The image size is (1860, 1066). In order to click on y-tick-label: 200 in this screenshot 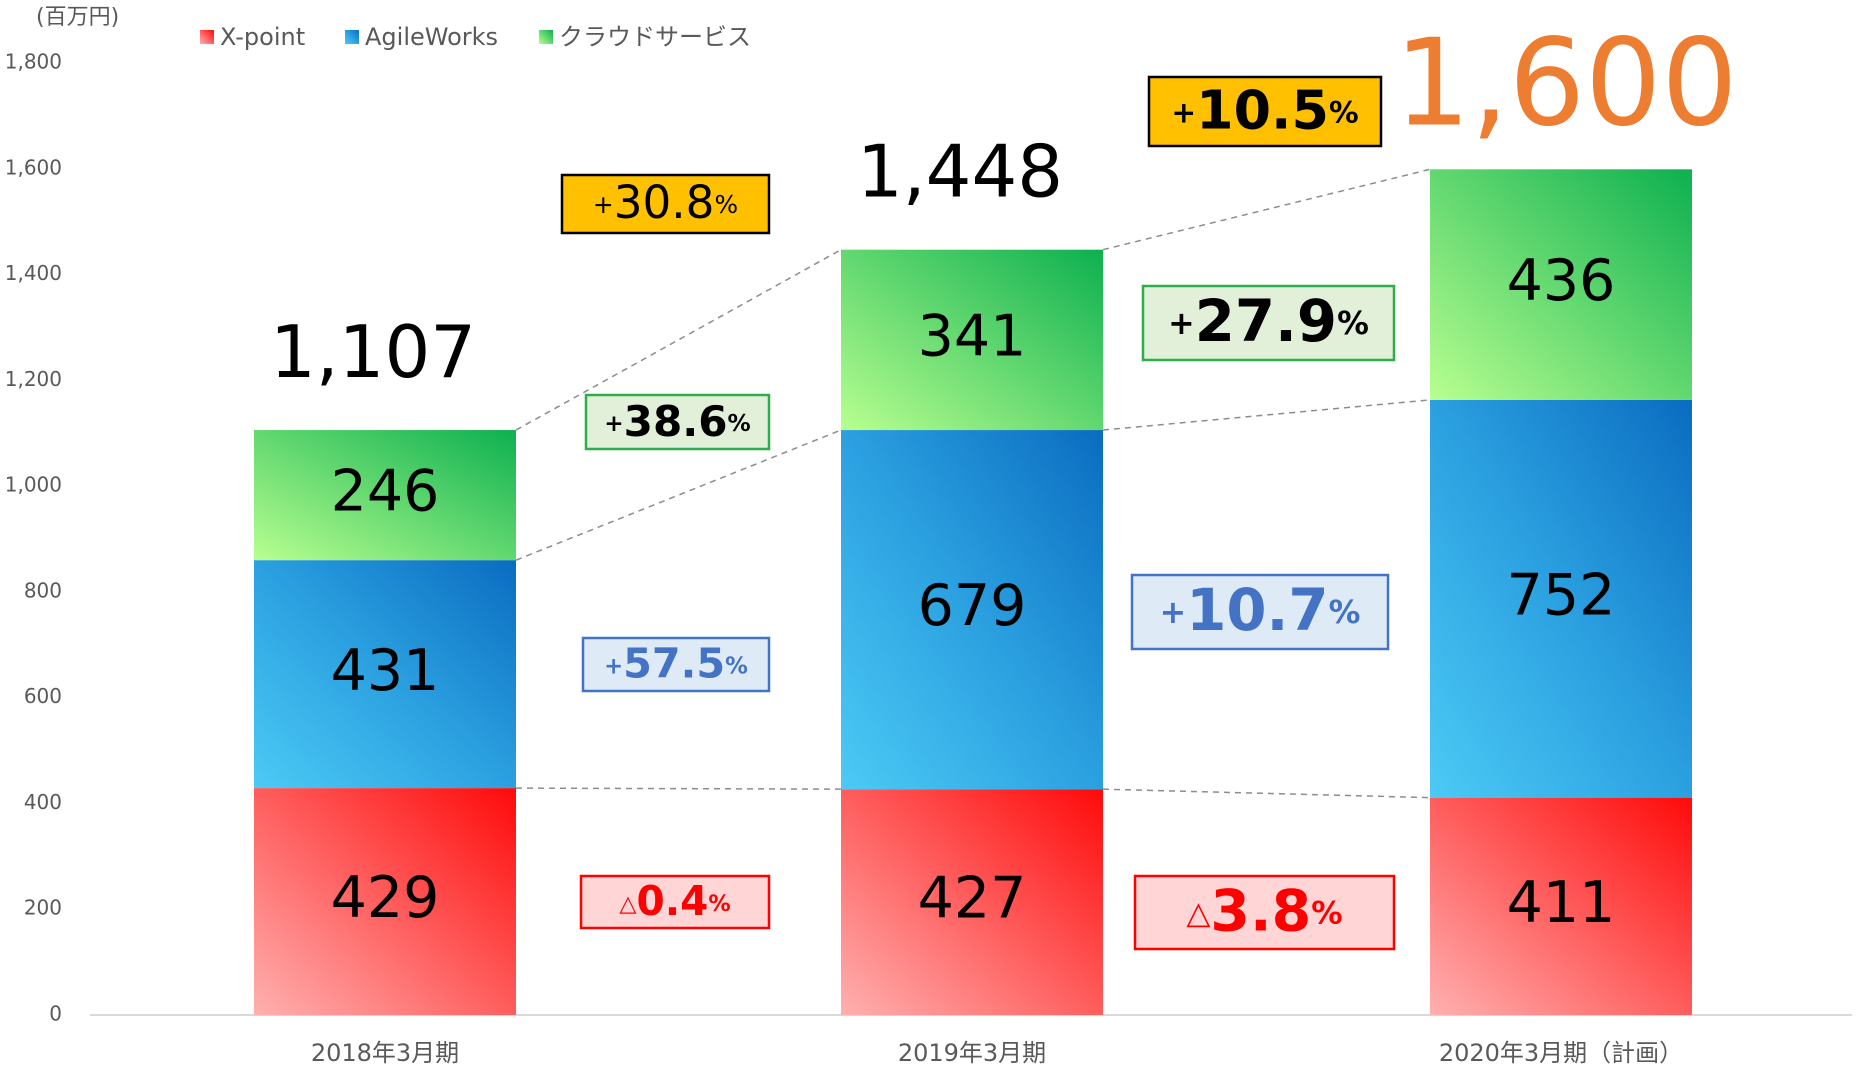, I will do `click(43, 908)`.